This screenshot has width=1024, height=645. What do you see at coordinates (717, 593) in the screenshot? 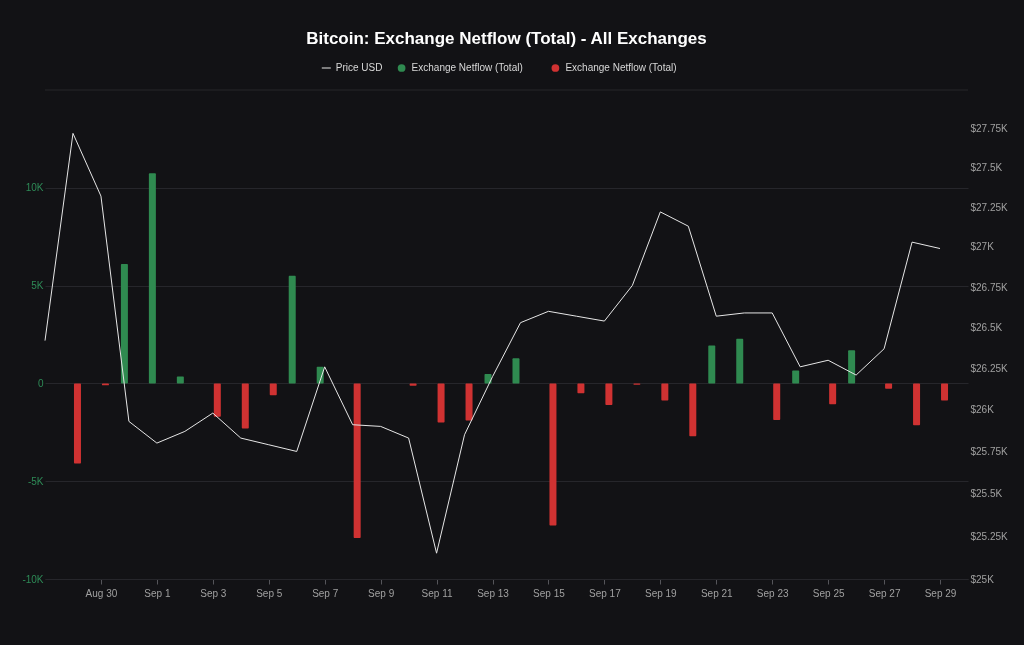
I see `x-tick-label: Sep 21` at bounding box center [717, 593].